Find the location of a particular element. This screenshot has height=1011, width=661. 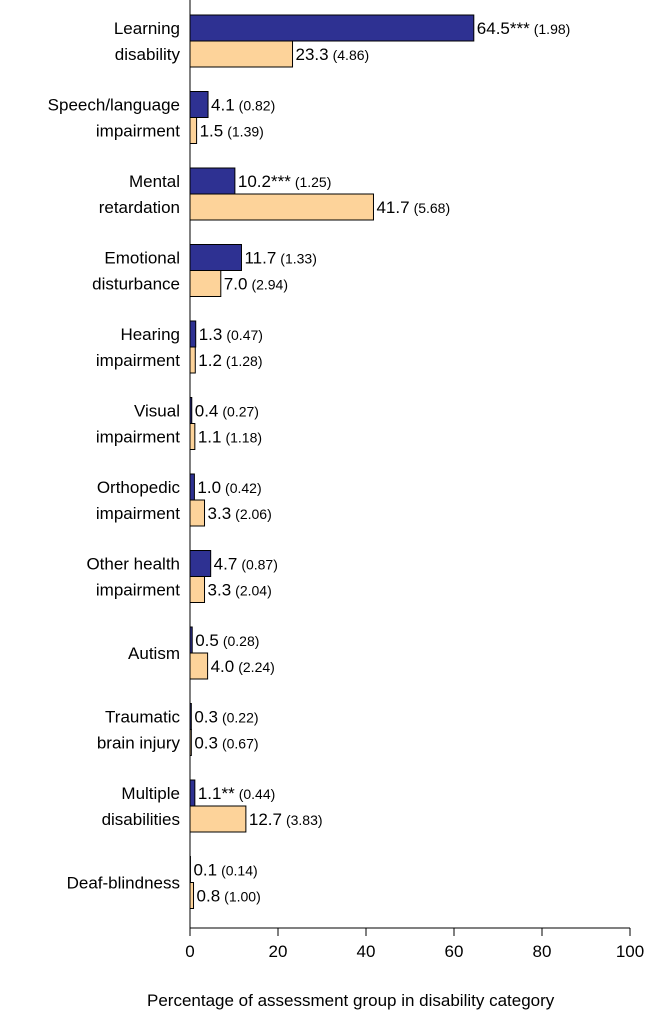

data-label: 0.5 (0.28) is located at coordinates (227, 640).